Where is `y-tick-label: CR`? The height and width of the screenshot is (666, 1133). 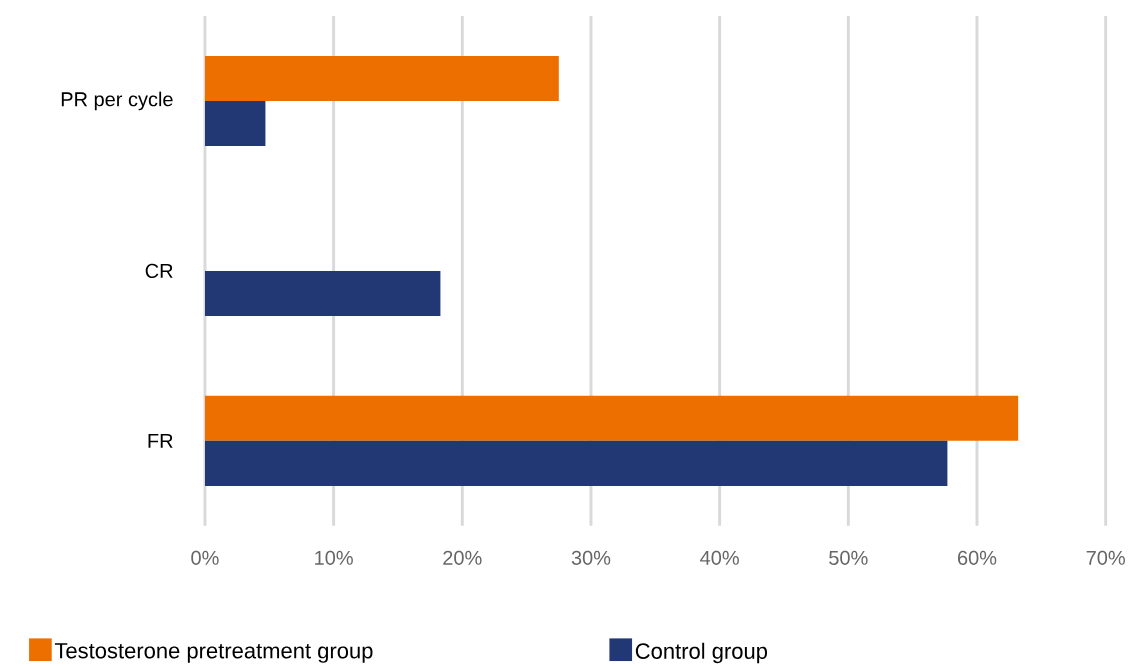
y-tick-label: CR is located at coordinates (159, 271).